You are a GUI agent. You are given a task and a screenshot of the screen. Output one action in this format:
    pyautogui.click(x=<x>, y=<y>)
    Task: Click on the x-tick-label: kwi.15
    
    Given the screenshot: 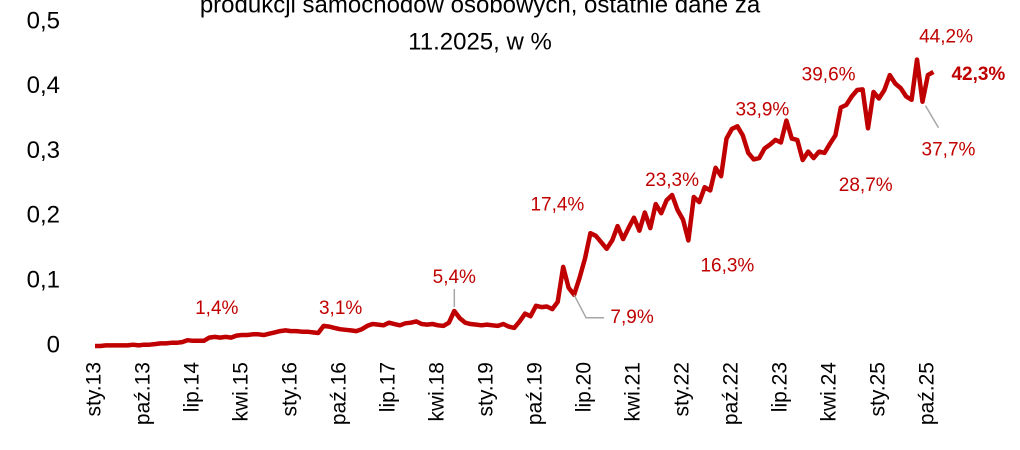 What is the action you would take?
    pyautogui.click(x=241, y=392)
    